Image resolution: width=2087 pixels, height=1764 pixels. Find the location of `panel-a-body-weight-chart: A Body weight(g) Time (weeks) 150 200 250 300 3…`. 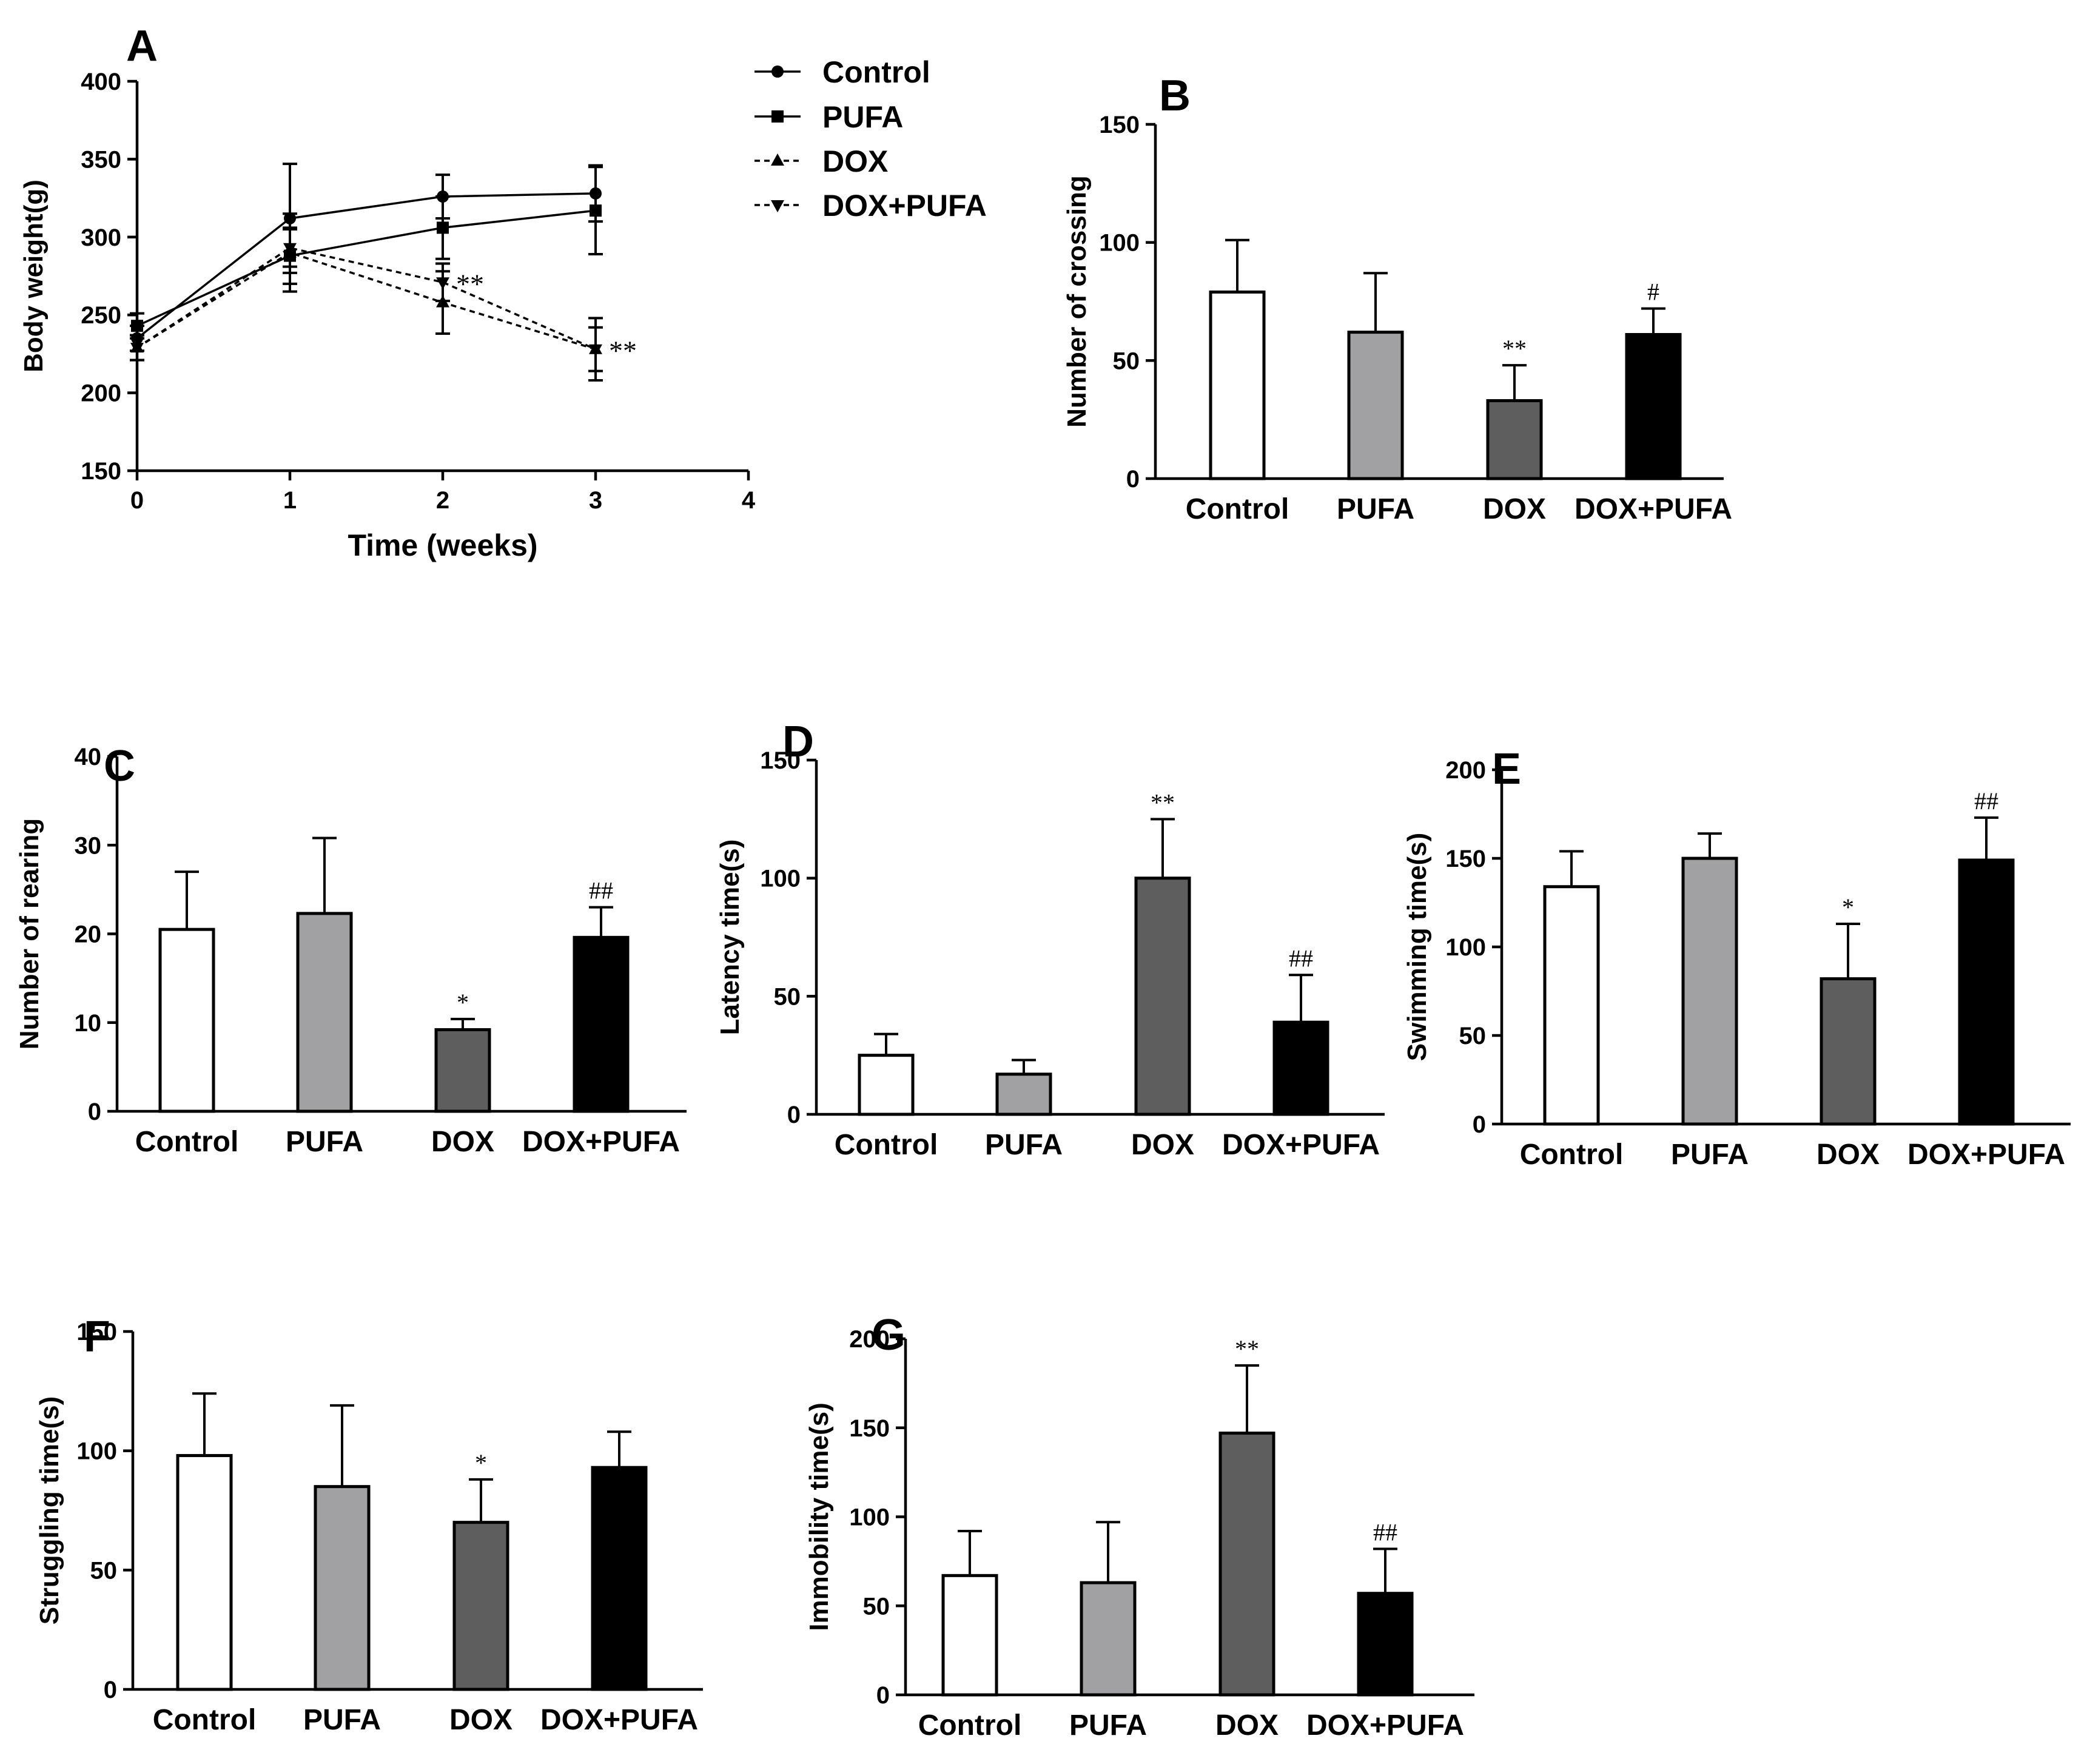

panel-a-body-weight-chart: A Body weight(g) Time (weeks) 150 200 250 300 3… is located at coordinates (503, 292).